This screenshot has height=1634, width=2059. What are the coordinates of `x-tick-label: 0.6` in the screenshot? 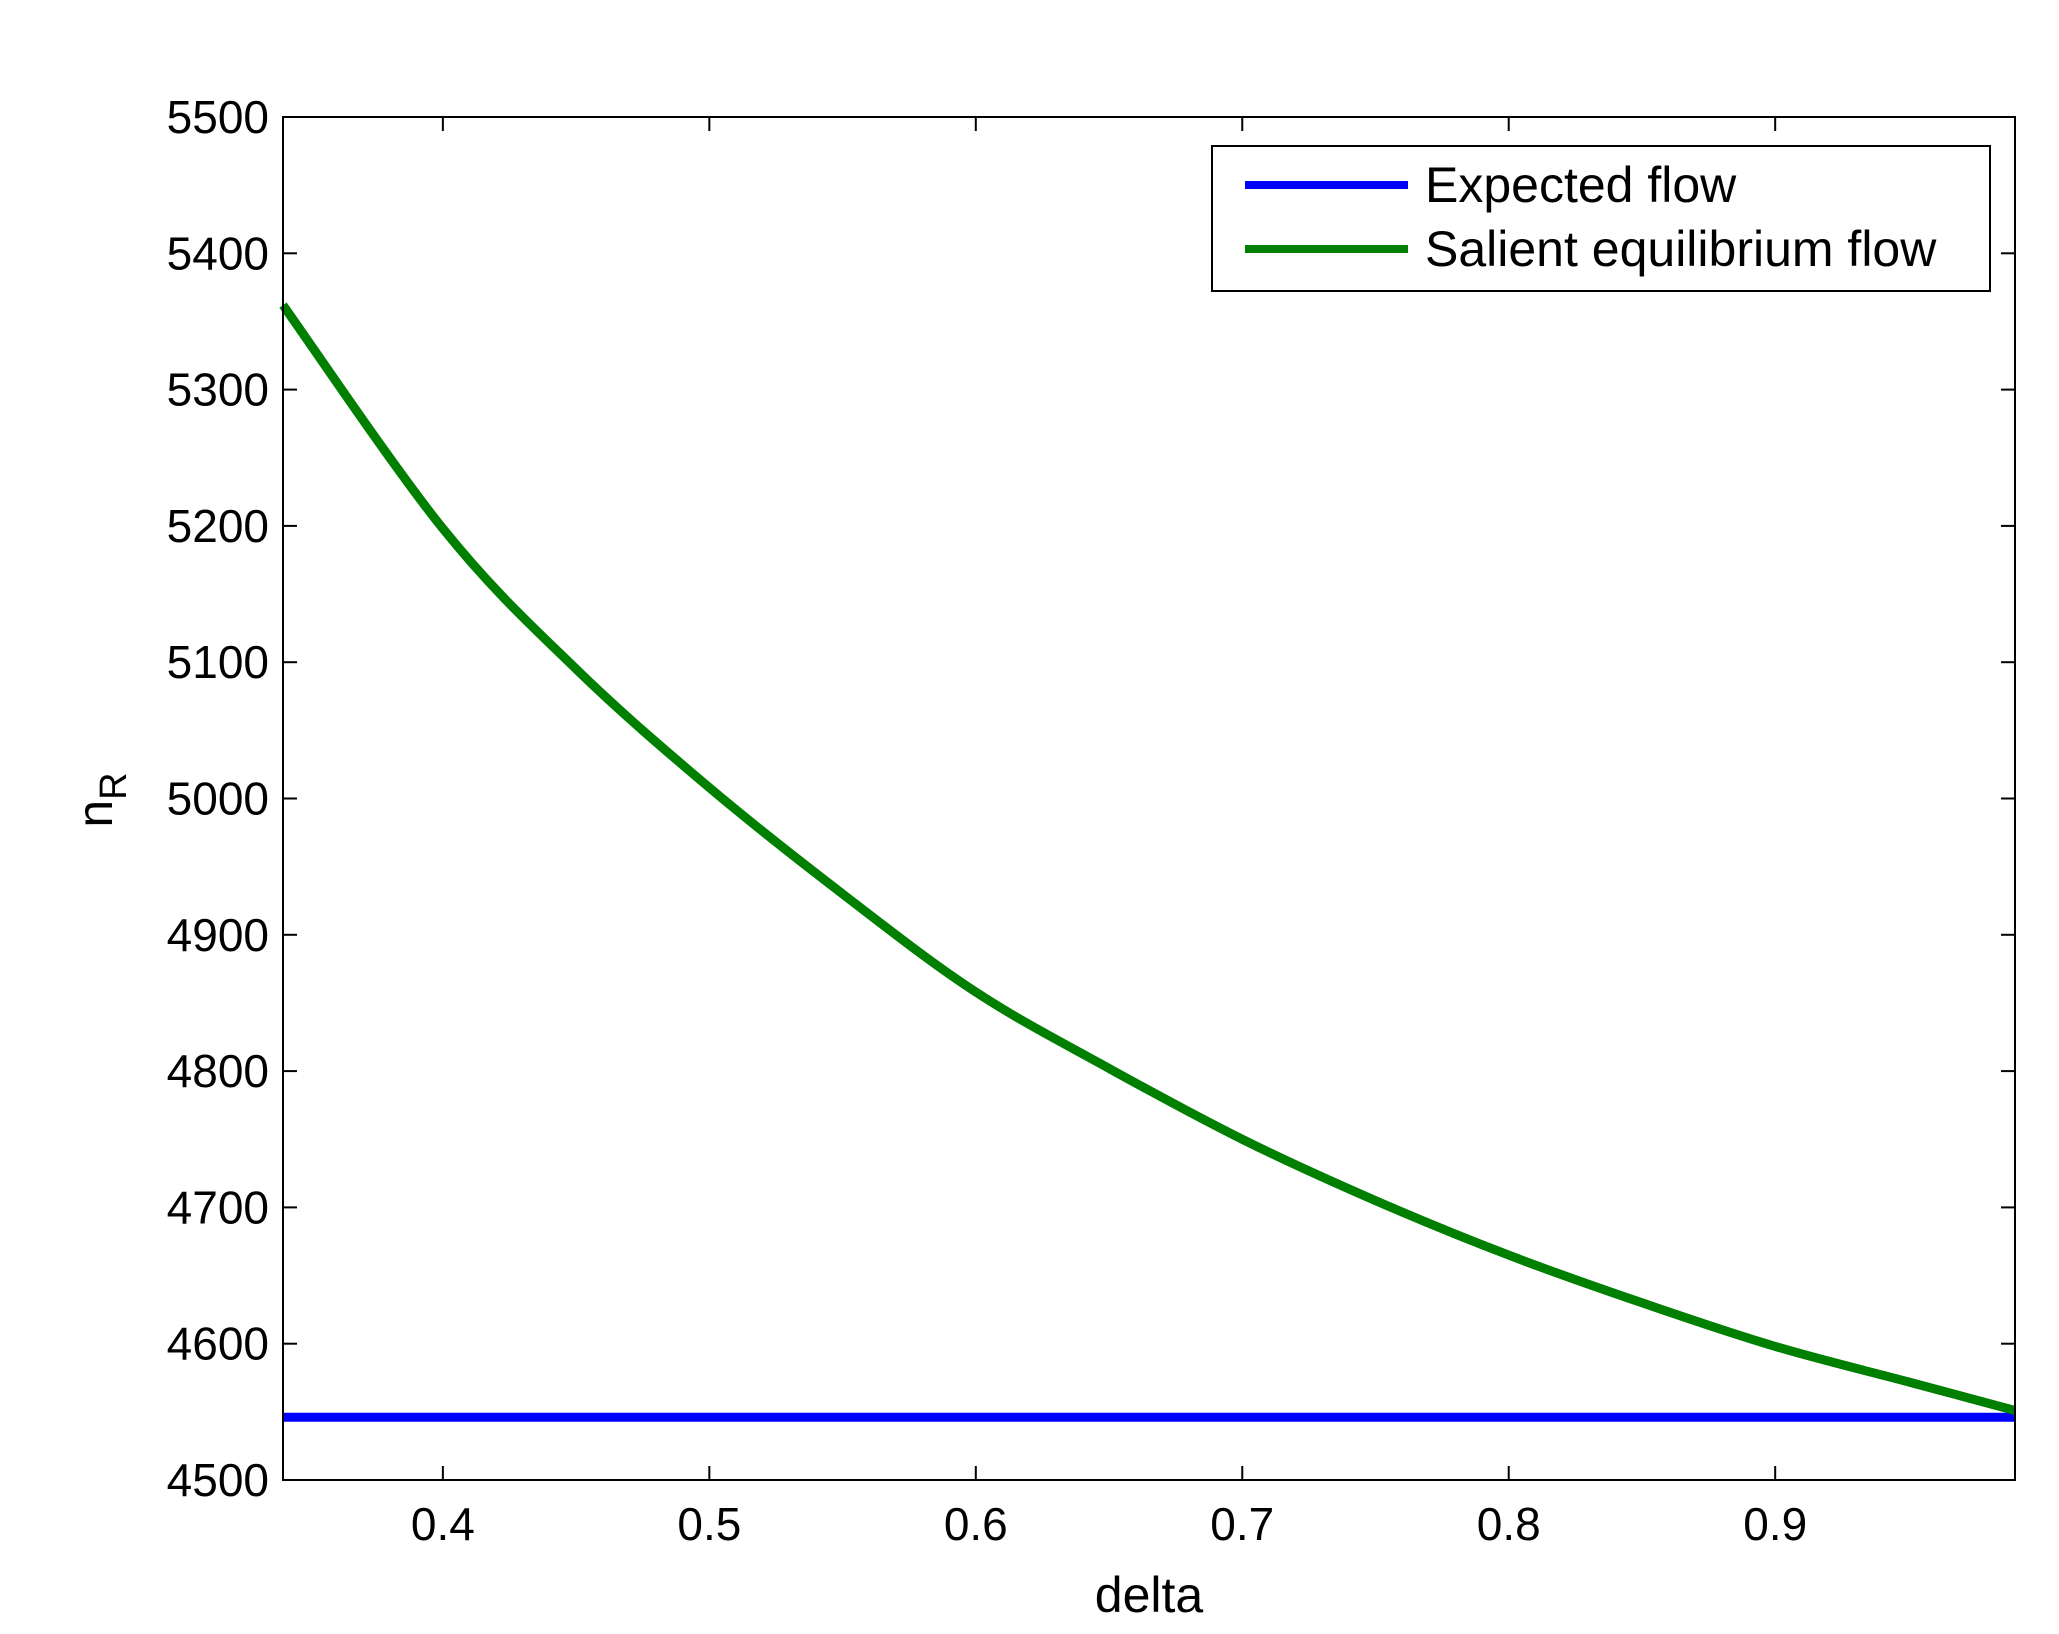 It's located at (976, 1524).